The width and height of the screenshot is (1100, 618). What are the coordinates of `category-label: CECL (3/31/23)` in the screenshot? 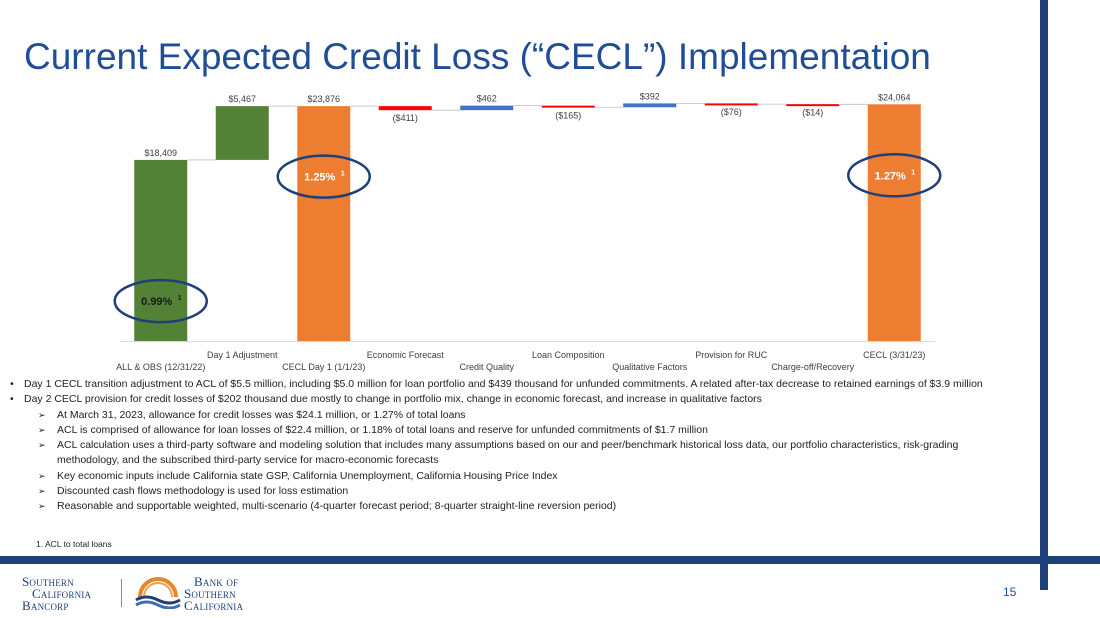 It's located at (894, 355).